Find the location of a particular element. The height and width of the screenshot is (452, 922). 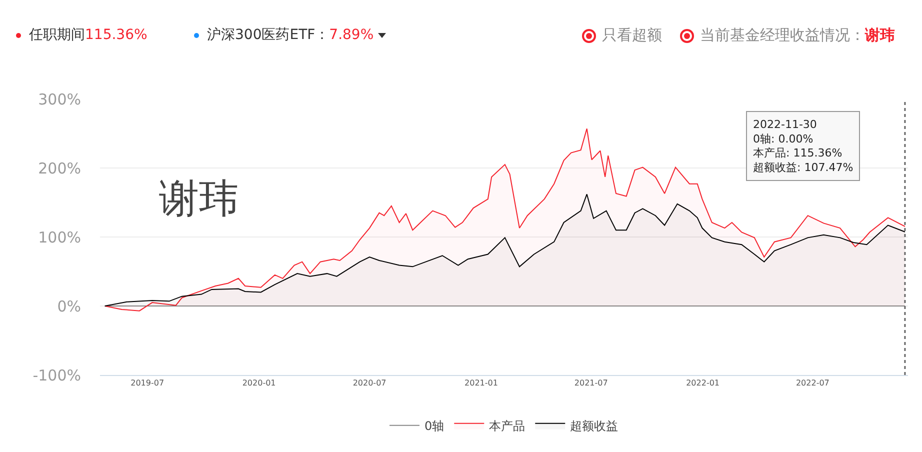

text: 任职期间 is located at coordinates (57, 35).